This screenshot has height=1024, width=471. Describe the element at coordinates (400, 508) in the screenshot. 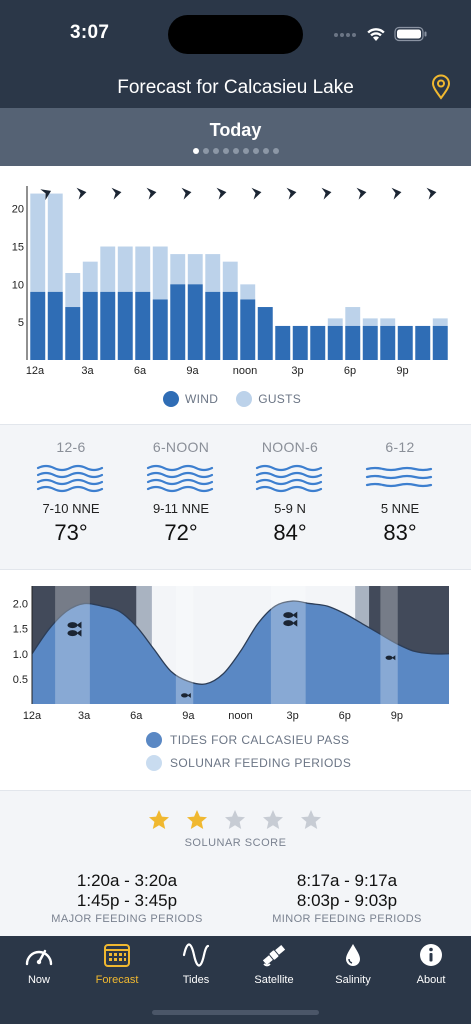

I see `period-wind: 5 NNE` at that location.